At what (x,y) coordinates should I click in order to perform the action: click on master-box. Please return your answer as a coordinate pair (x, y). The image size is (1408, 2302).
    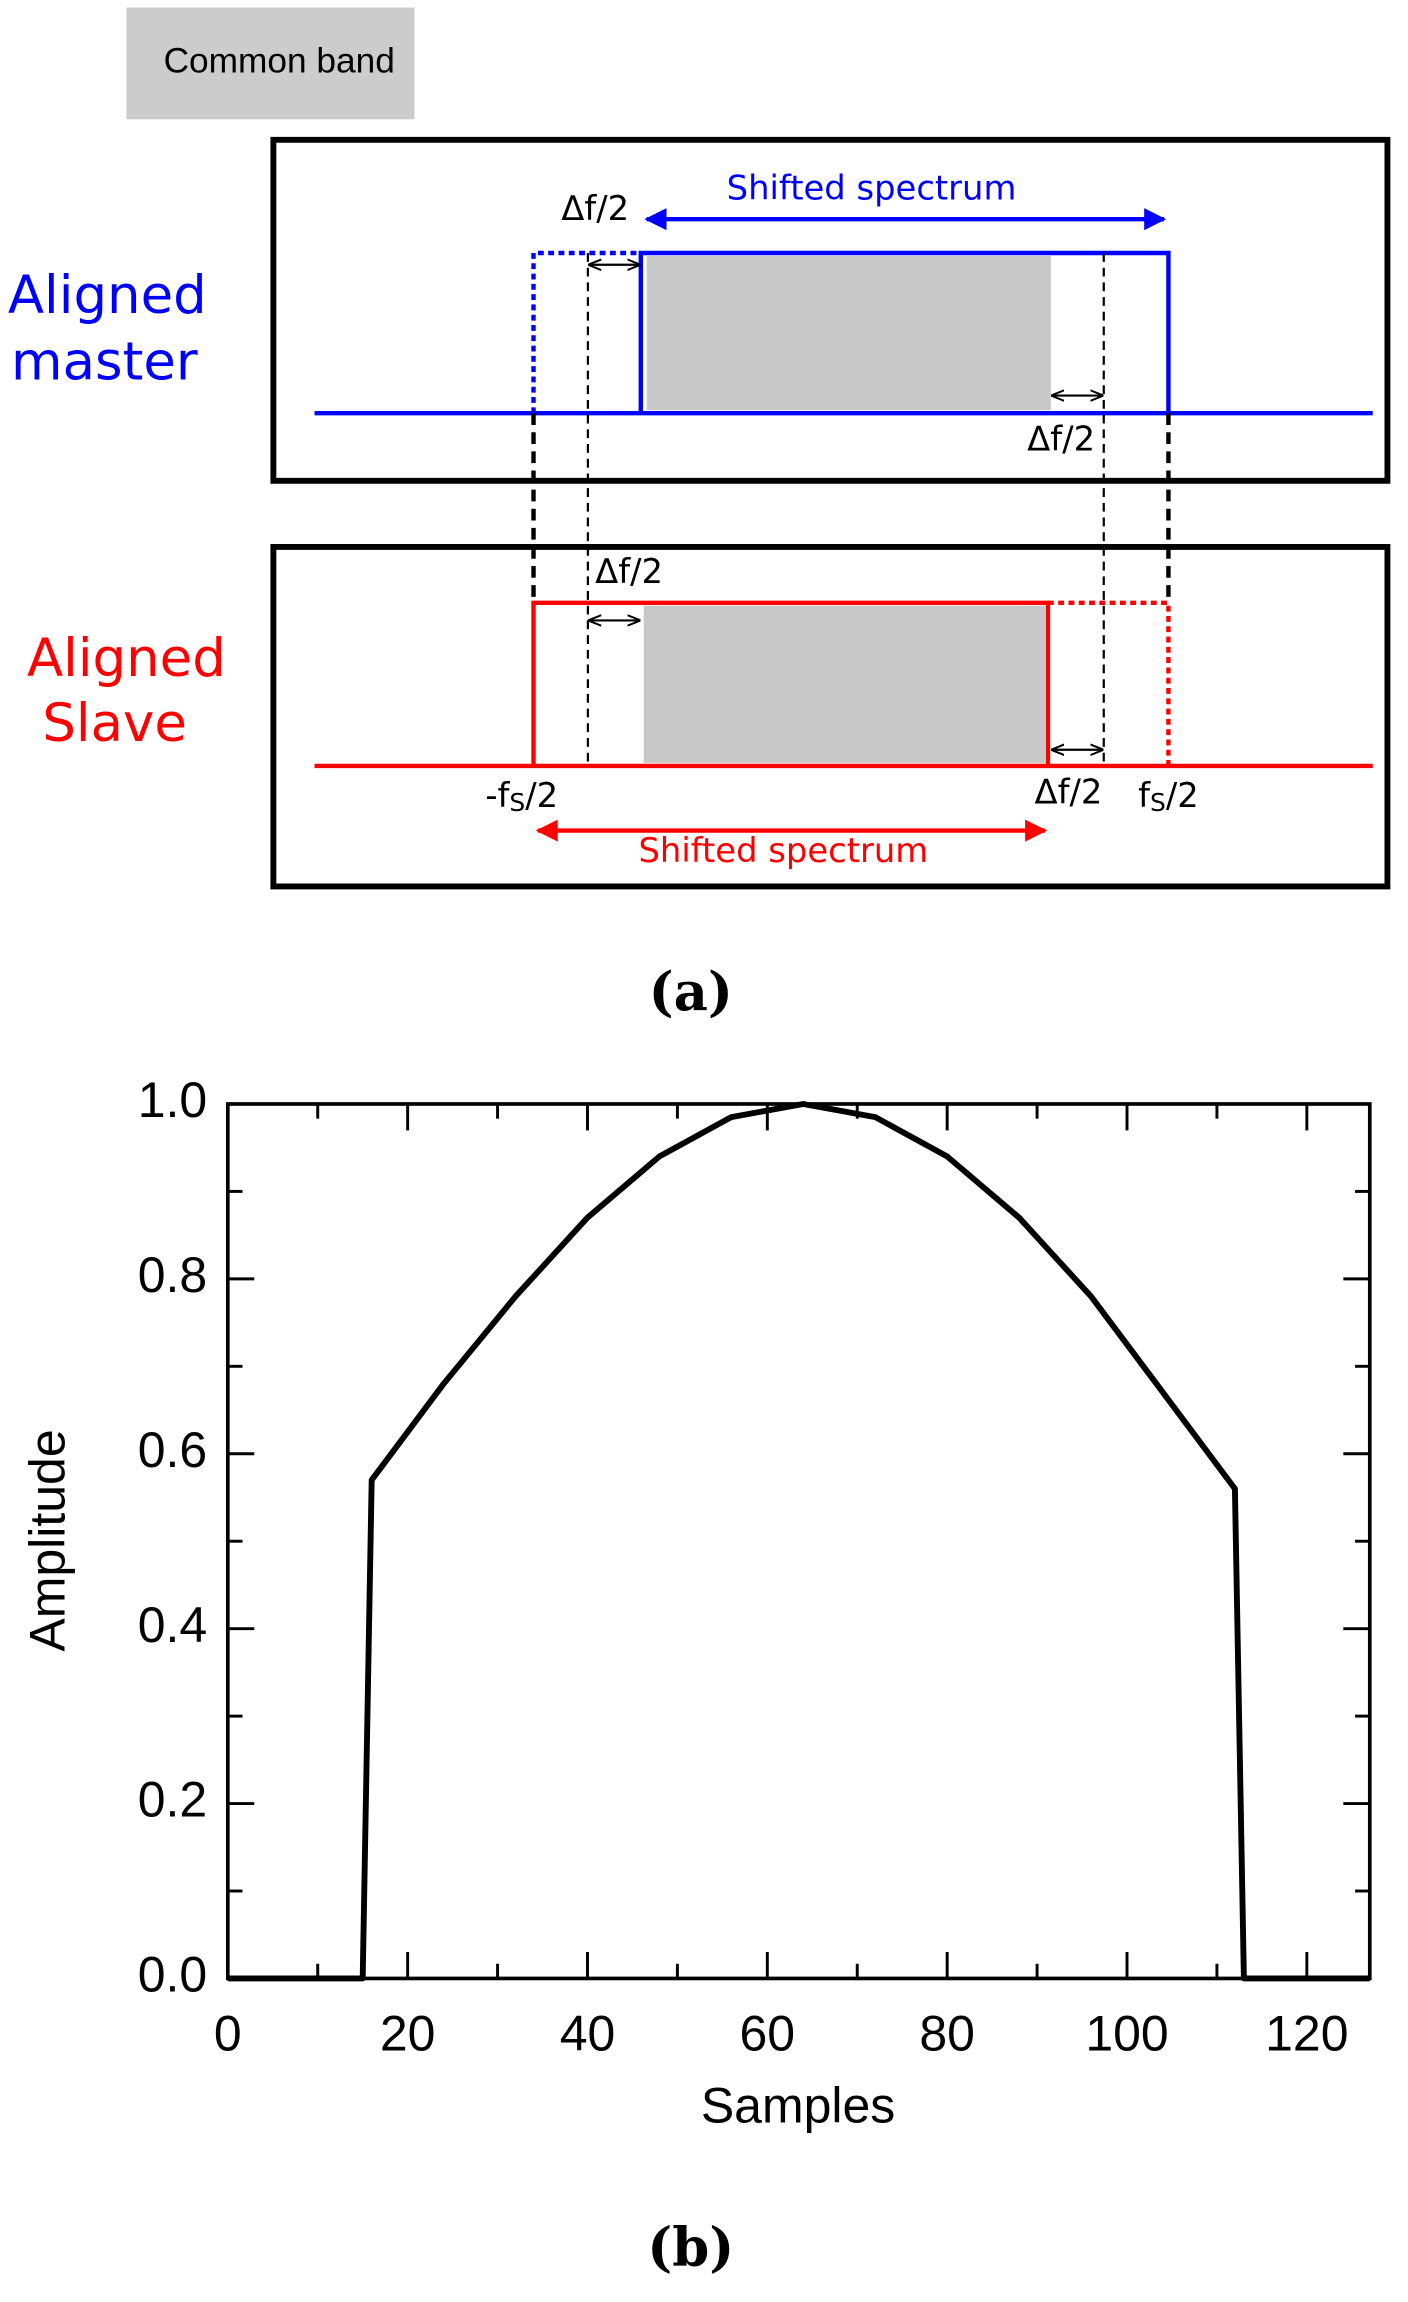
    Looking at the image, I should click on (830, 310).